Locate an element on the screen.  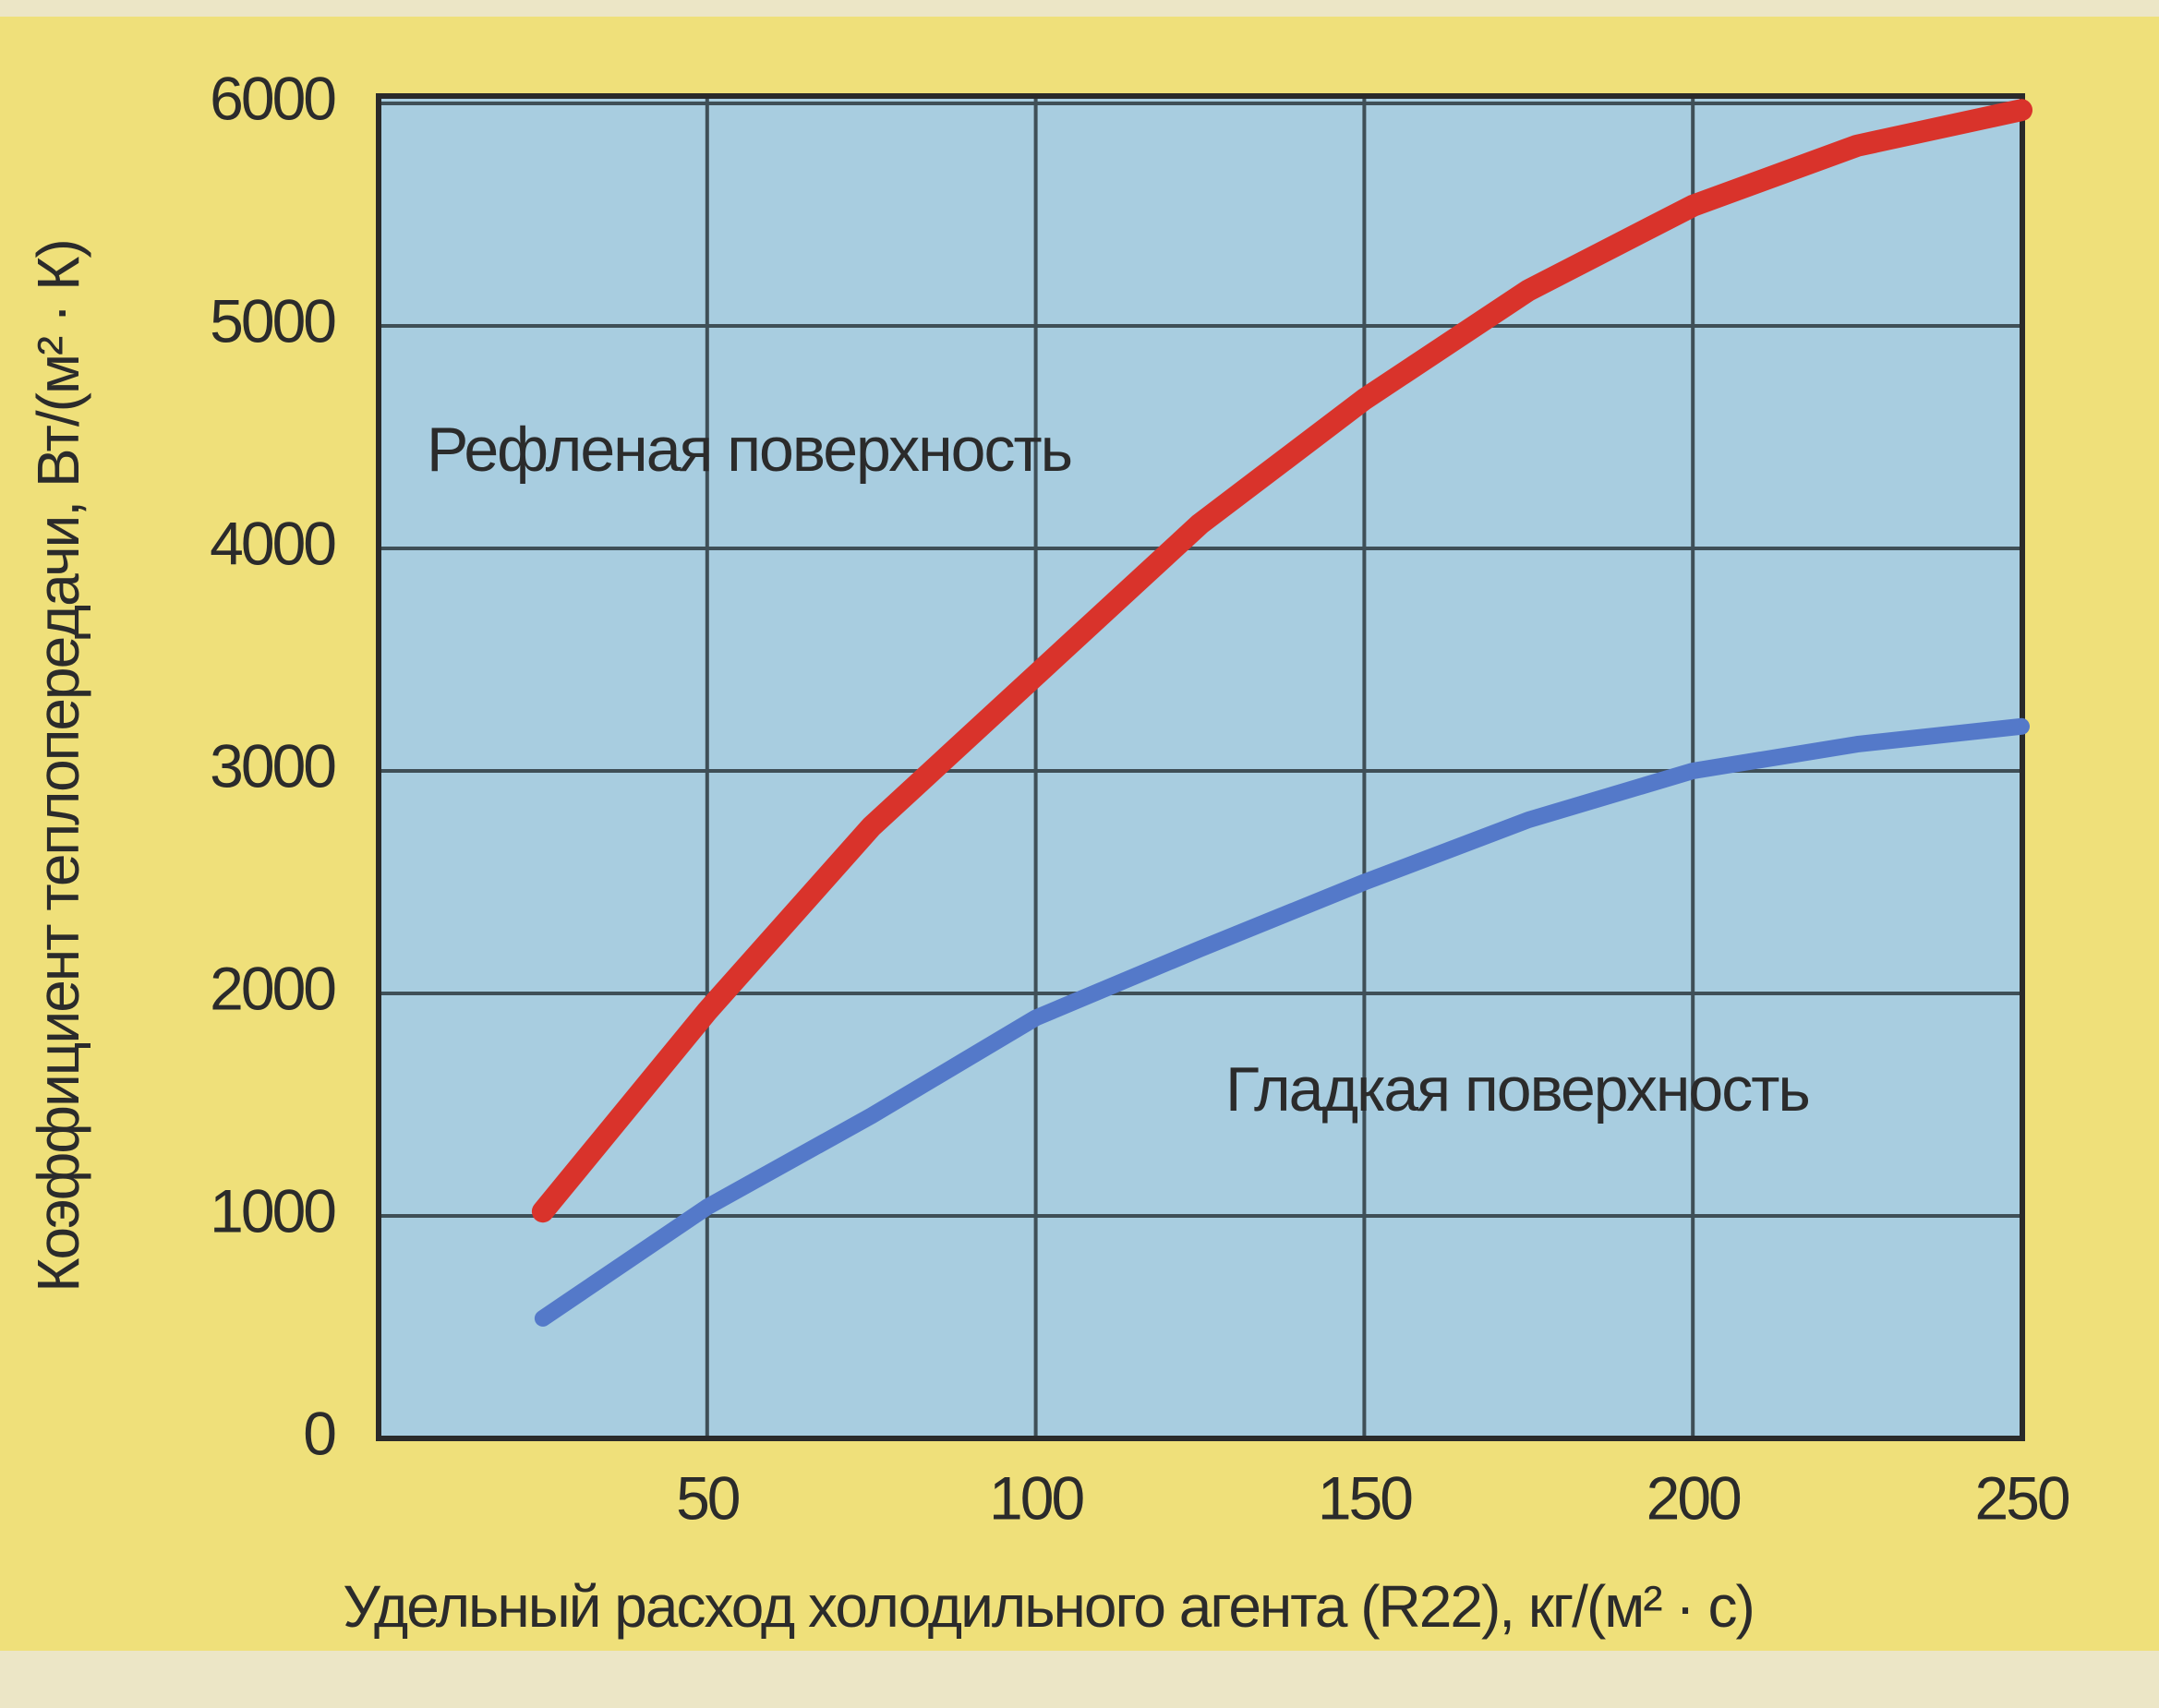
series-label: Рефленая поверхность is located at coordinates (749, 450).